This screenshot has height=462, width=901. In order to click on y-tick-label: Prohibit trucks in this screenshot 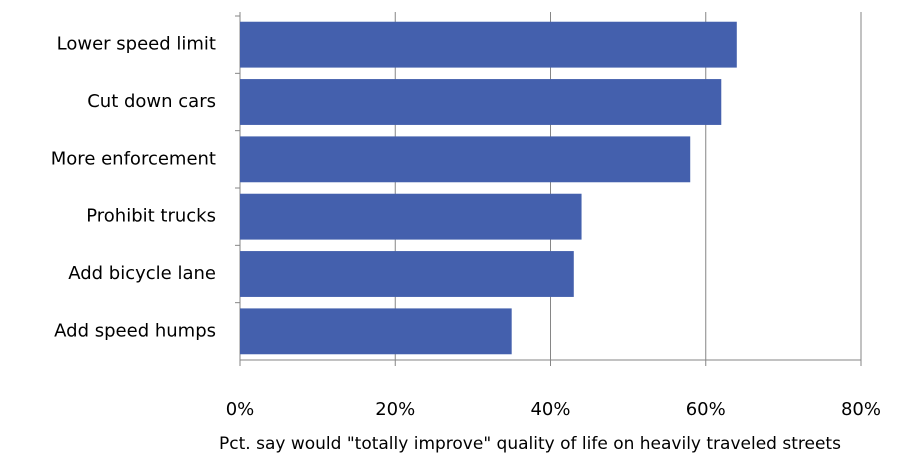, I will do `click(151, 216)`.